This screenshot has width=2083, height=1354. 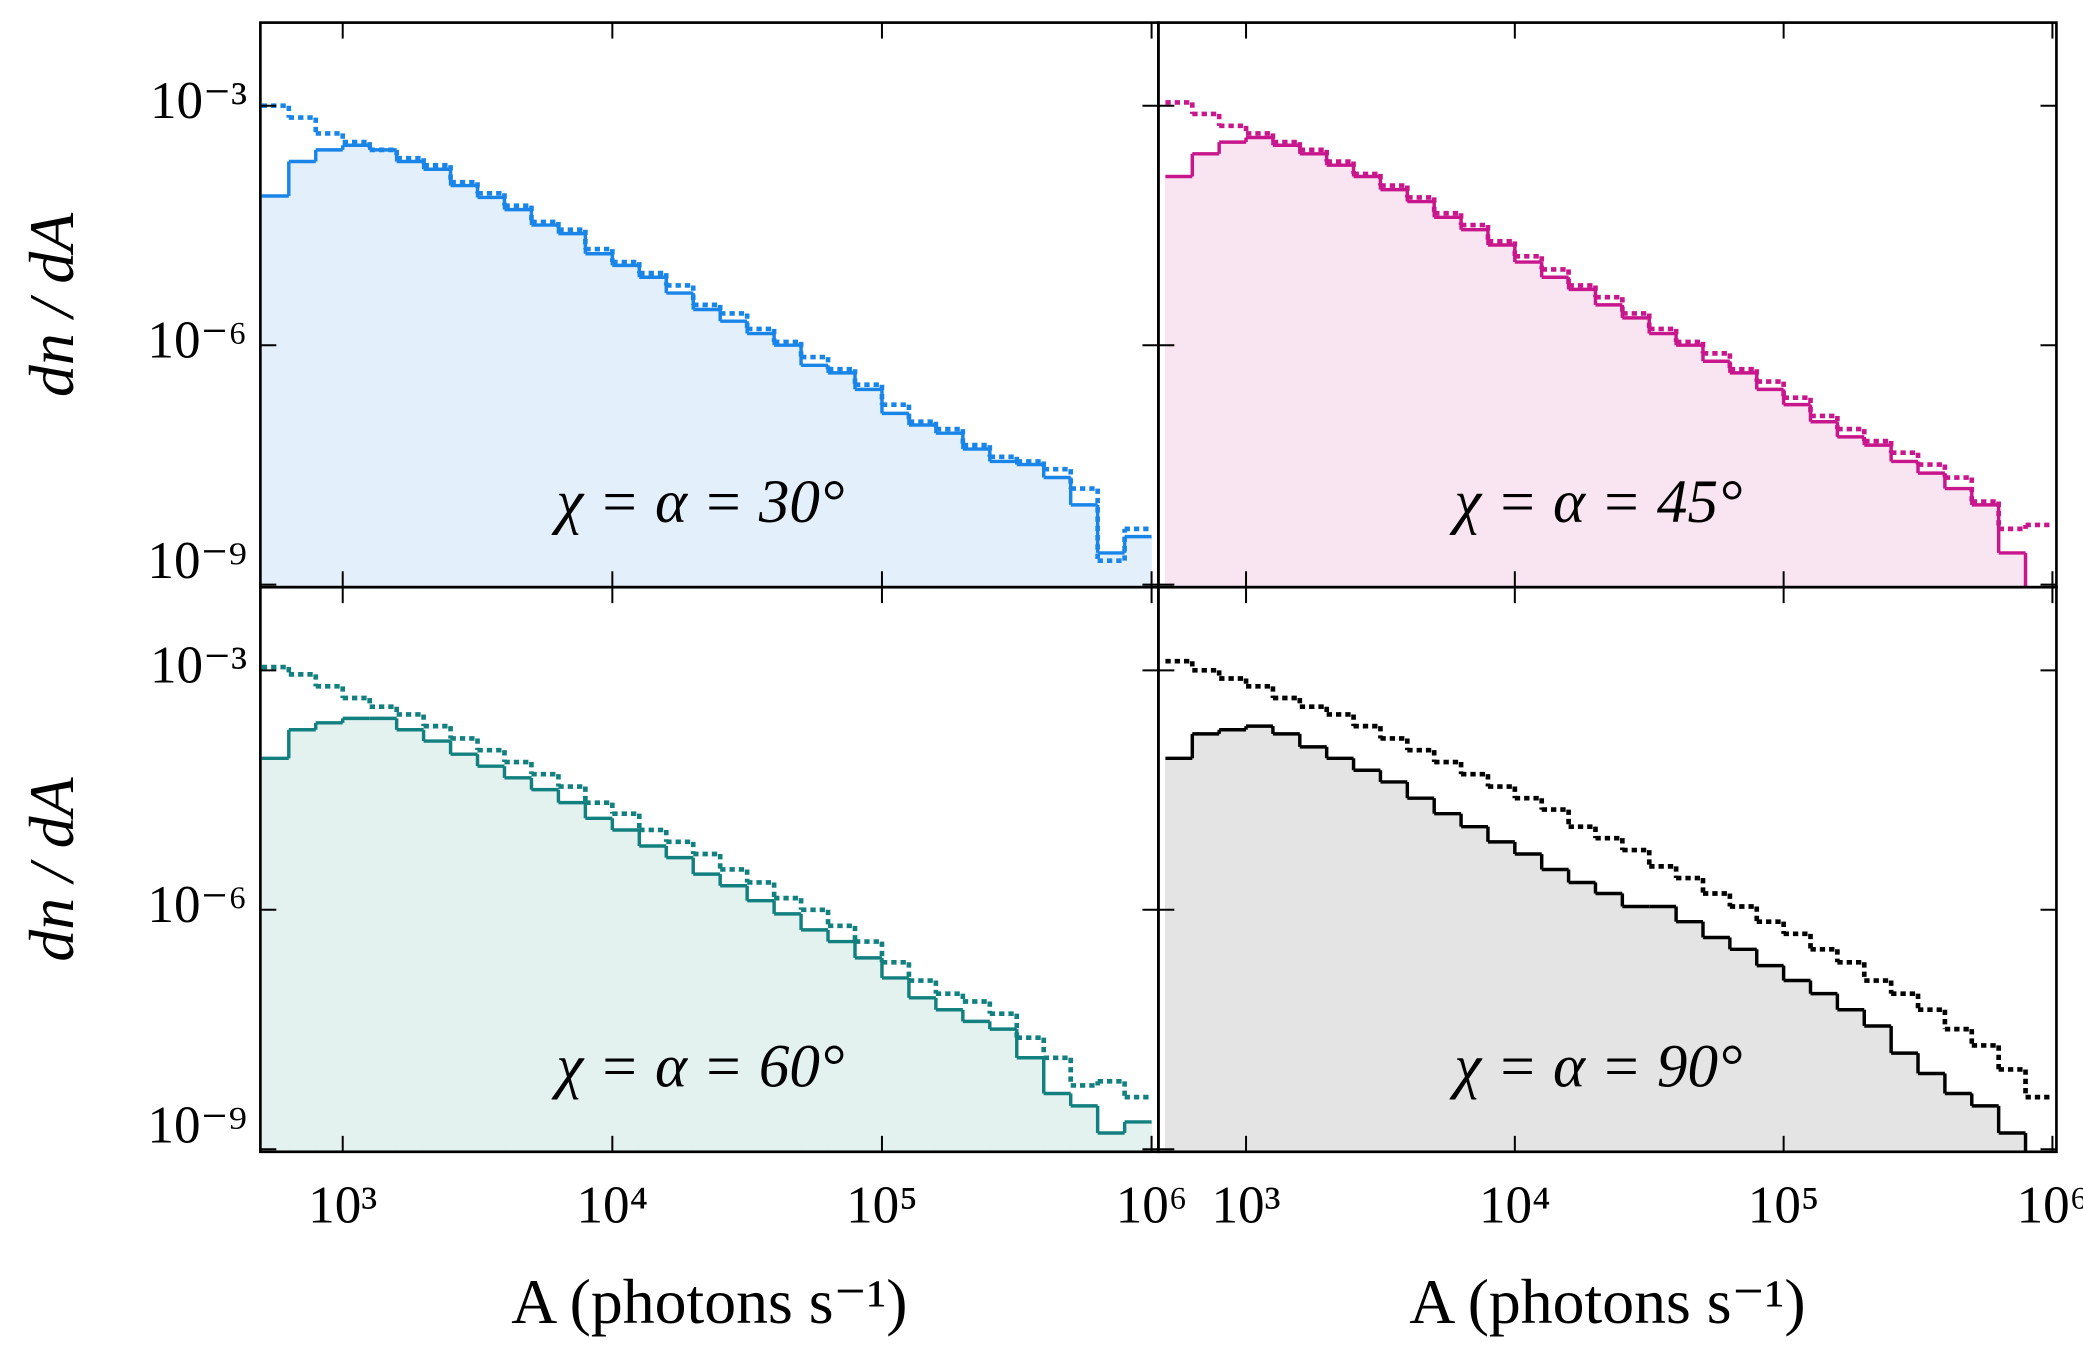 I want to click on x-tick-label: 10⁵, so click(x=882, y=1205).